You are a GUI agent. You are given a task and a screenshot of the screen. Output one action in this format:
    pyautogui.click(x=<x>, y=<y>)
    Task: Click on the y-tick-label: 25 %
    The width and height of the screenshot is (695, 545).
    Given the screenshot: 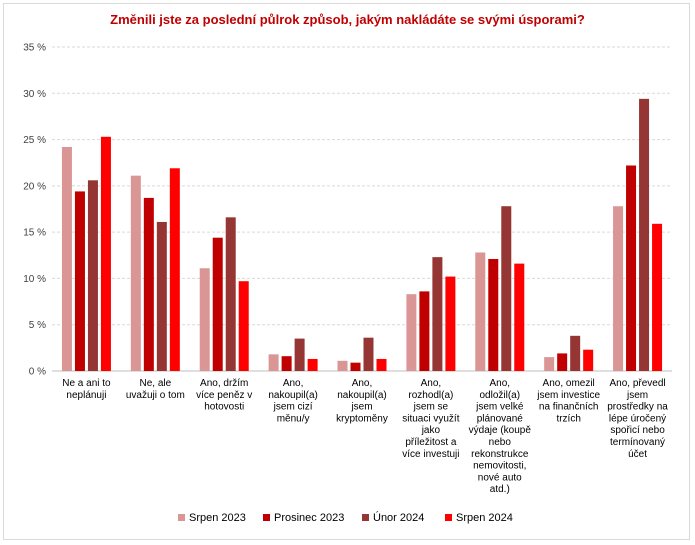 What is the action you would take?
    pyautogui.click(x=34, y=140)
    